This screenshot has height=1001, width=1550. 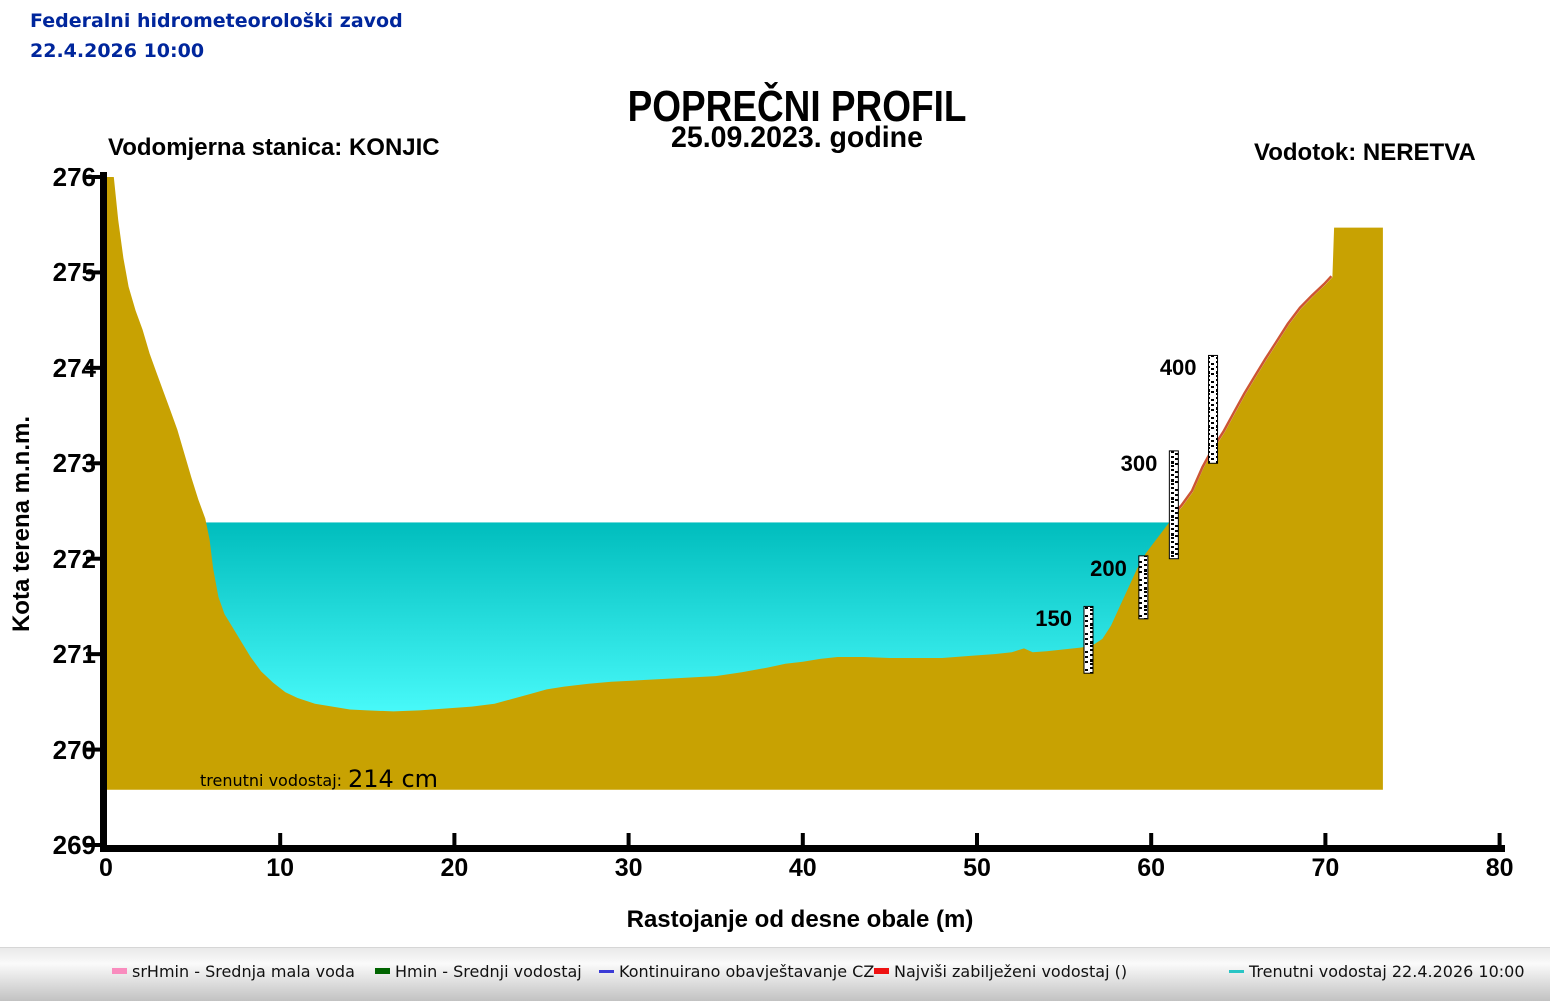 I want to click on x-axis-line, so click(x=802, y=848).